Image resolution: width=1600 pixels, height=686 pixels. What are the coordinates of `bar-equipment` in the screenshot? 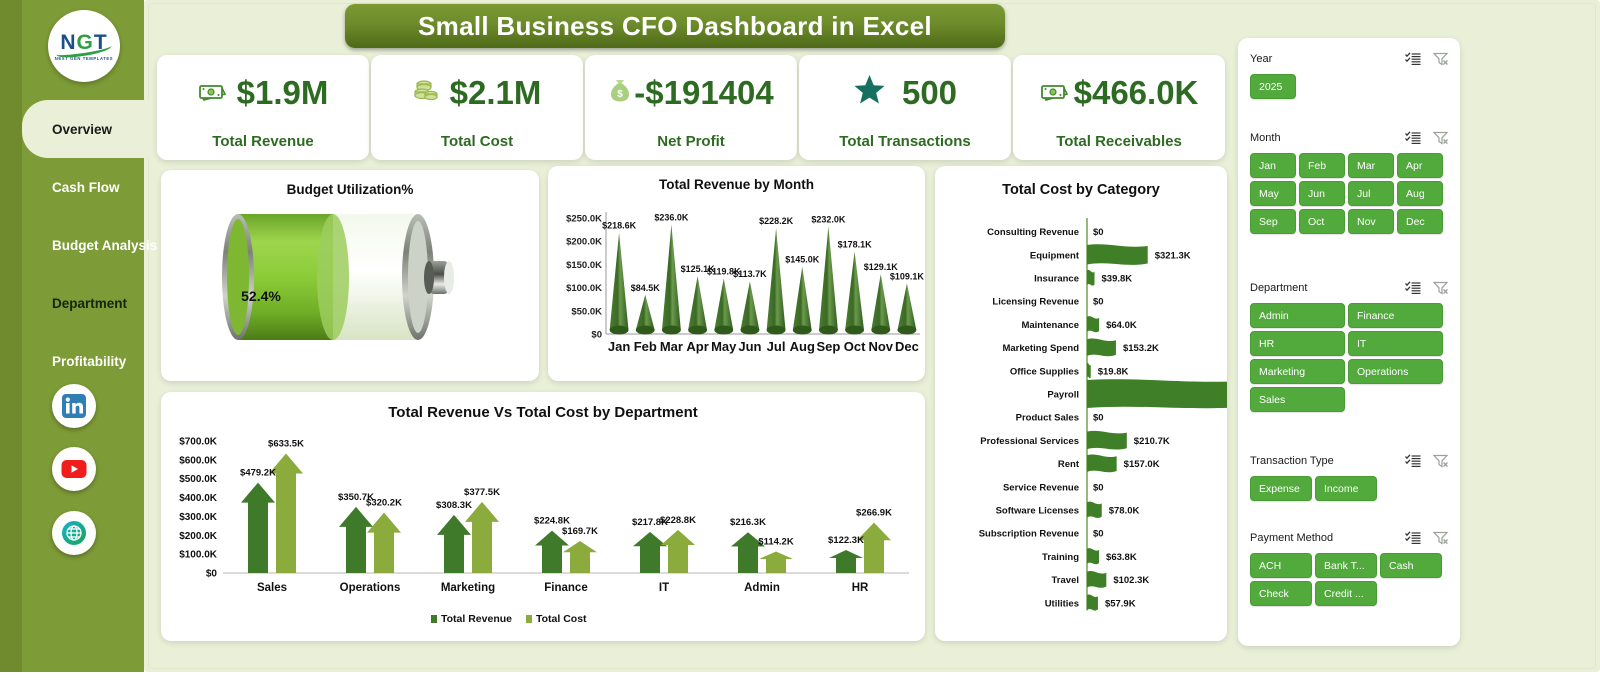 It's located at (1117, 254).